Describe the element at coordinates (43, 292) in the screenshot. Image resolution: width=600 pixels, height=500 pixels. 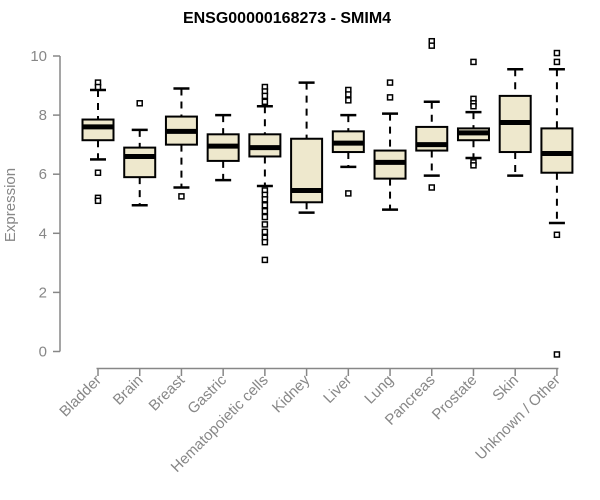
I see `y-tick-label: 2` at that location.